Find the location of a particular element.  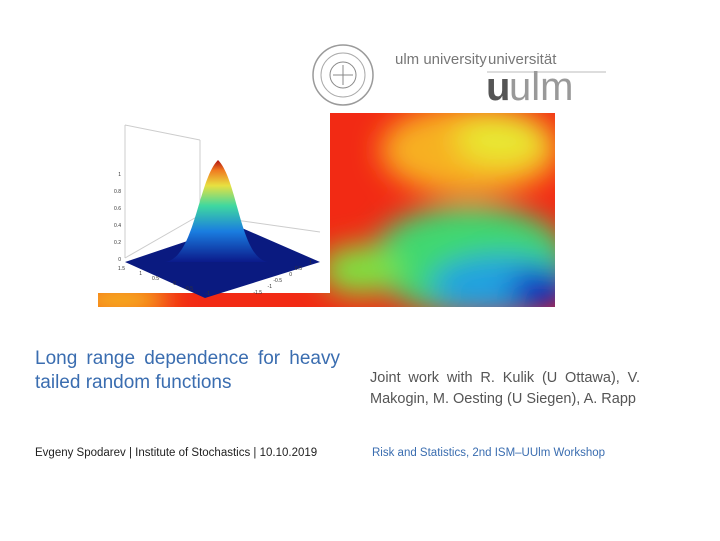

y-tick-label: -0.5 is located at coordinates (277, 281).